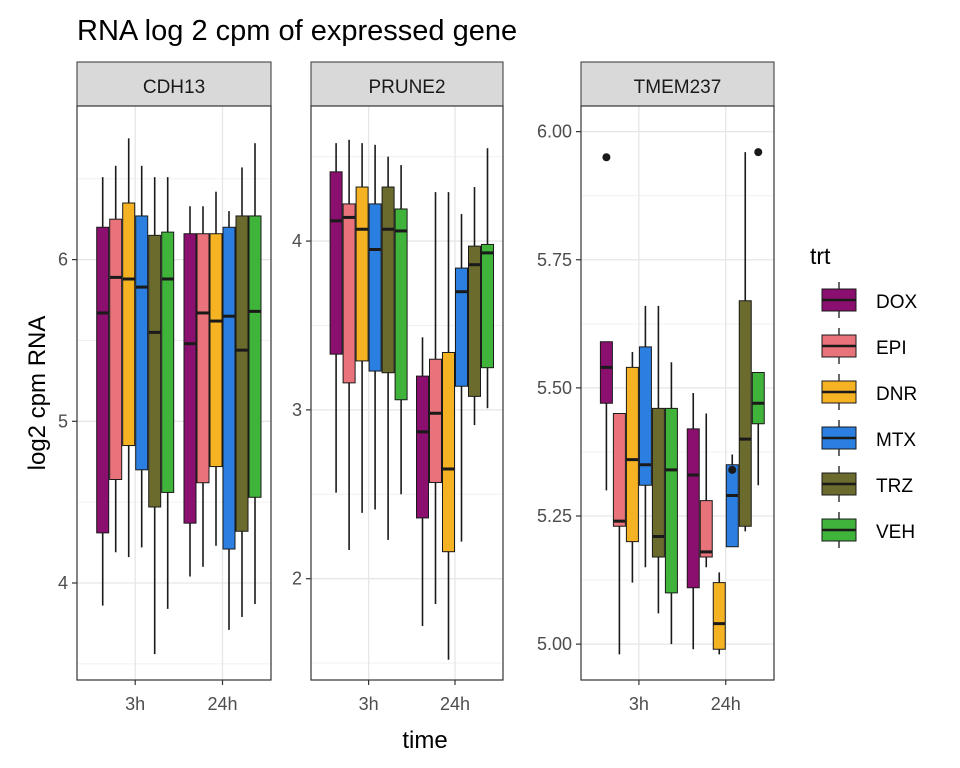 This screenshot has width=960, height=768. I want to click on facet-strip-tmem237, so click(677, 84).